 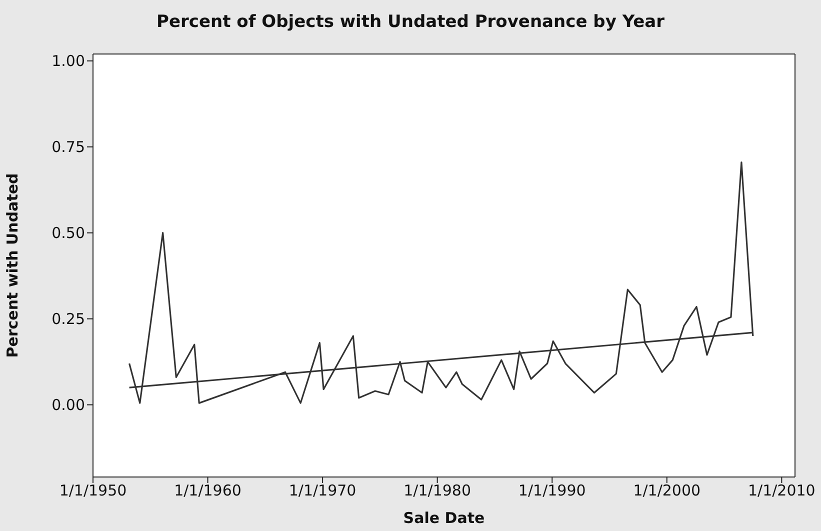 What do you see at coordinates (68, 319) in the screenshot?
I see `y-tick-label: 0.25` at bounding box center [68, 319].